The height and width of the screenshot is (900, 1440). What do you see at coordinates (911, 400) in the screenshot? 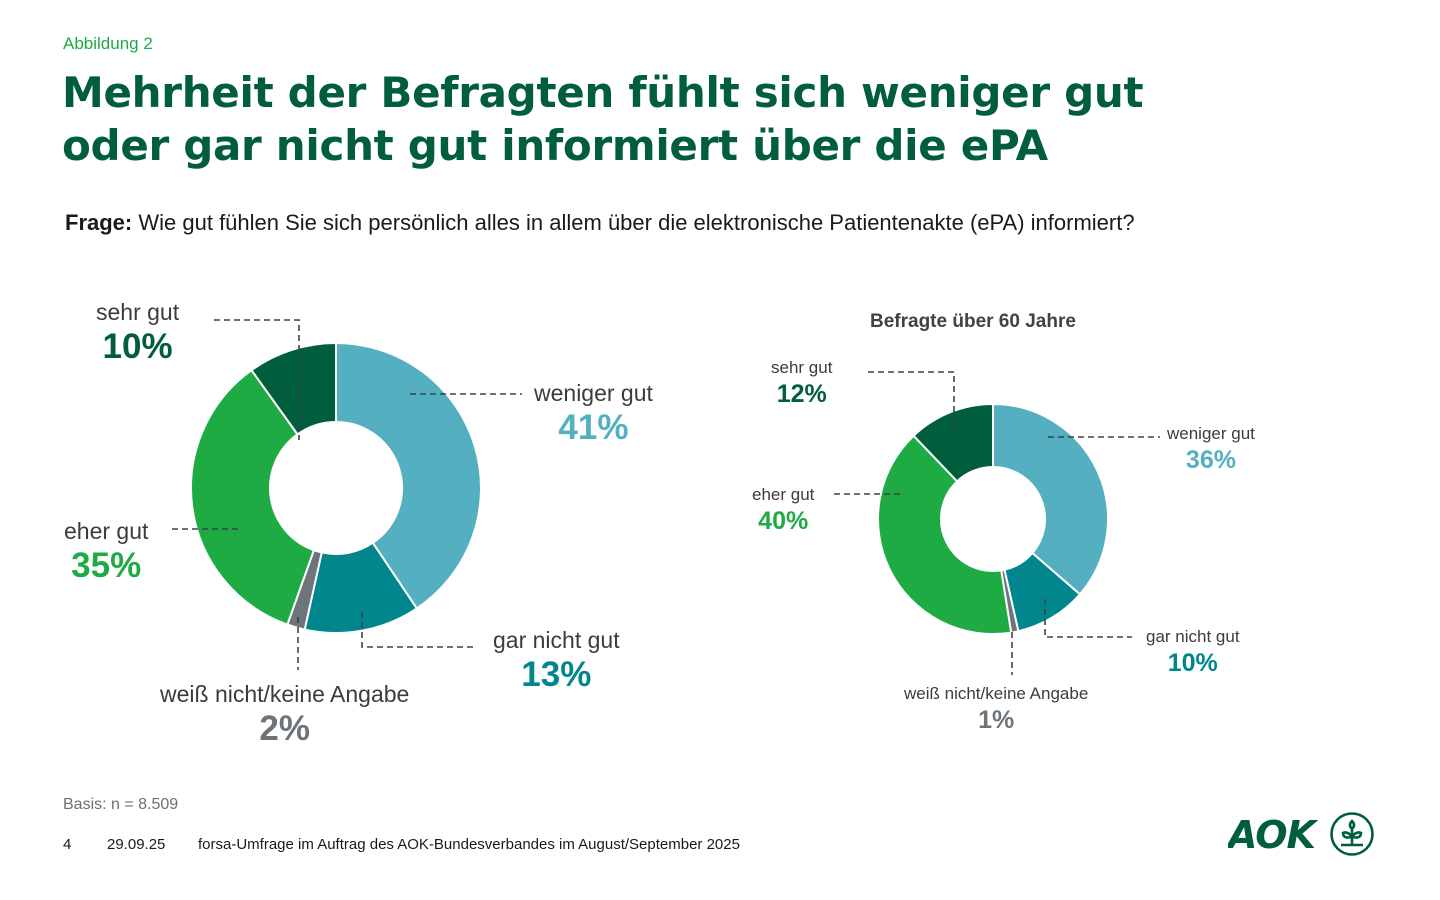
I see `leader-60-sehr-gut` at bounding box center [911, 400].